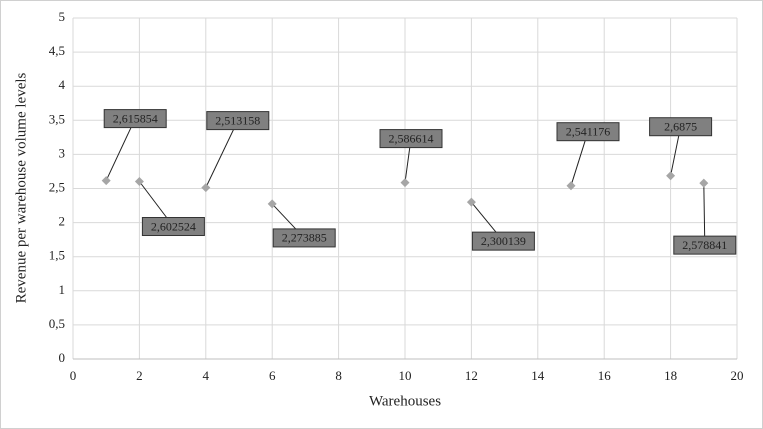  I want to click on x-tick-label: 6, so click(272, 375).